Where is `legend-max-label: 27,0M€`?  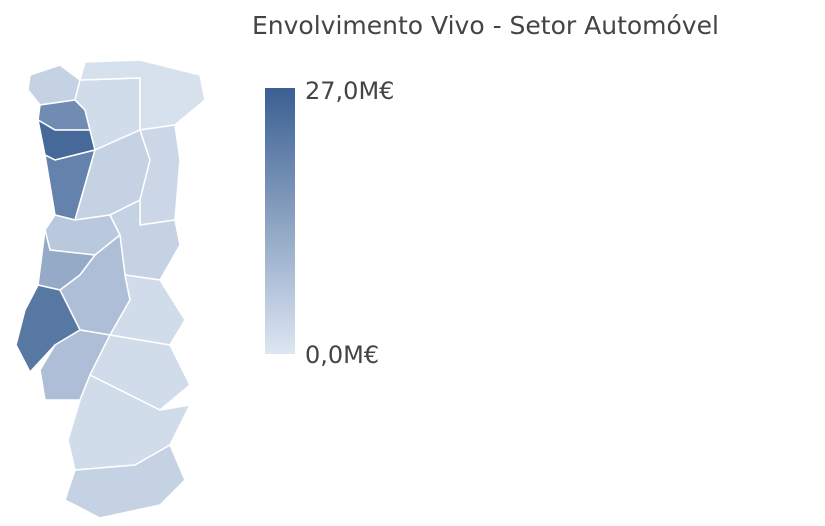 legend-max-label: 27,0M€ is located at coordinates (349, 91).